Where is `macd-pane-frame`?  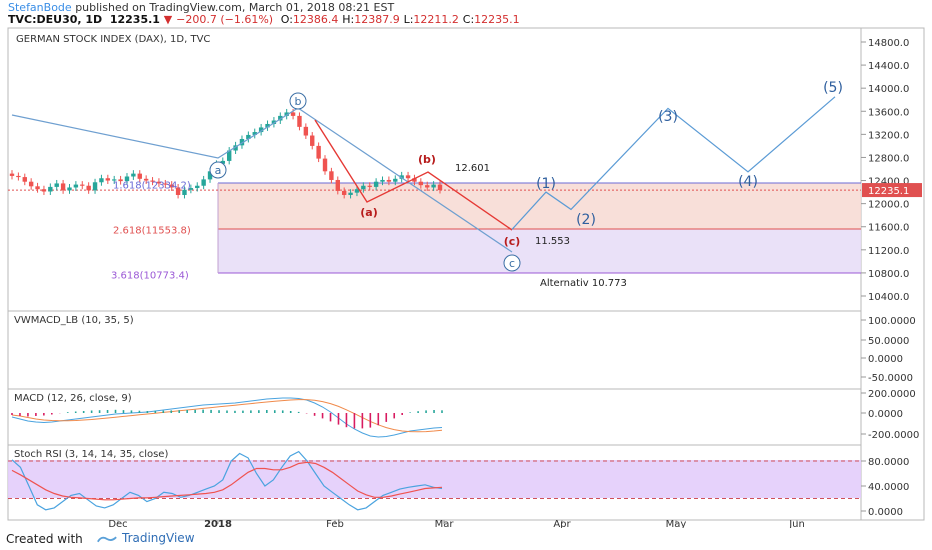 macd-pane-frame is located at coordinates (434, 417).